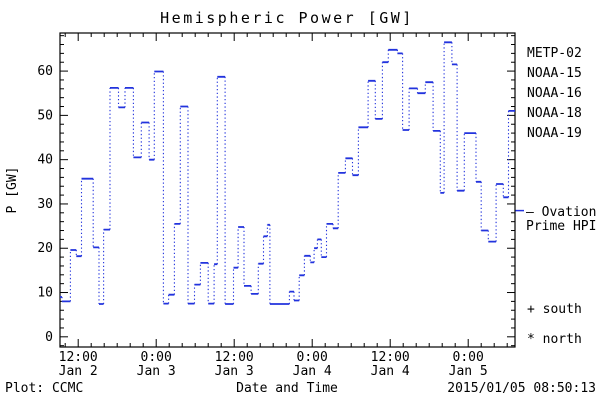  Describe the element at coordinates (45, 160) in the screenshot. I see `y-tick-40: 40` at that location.